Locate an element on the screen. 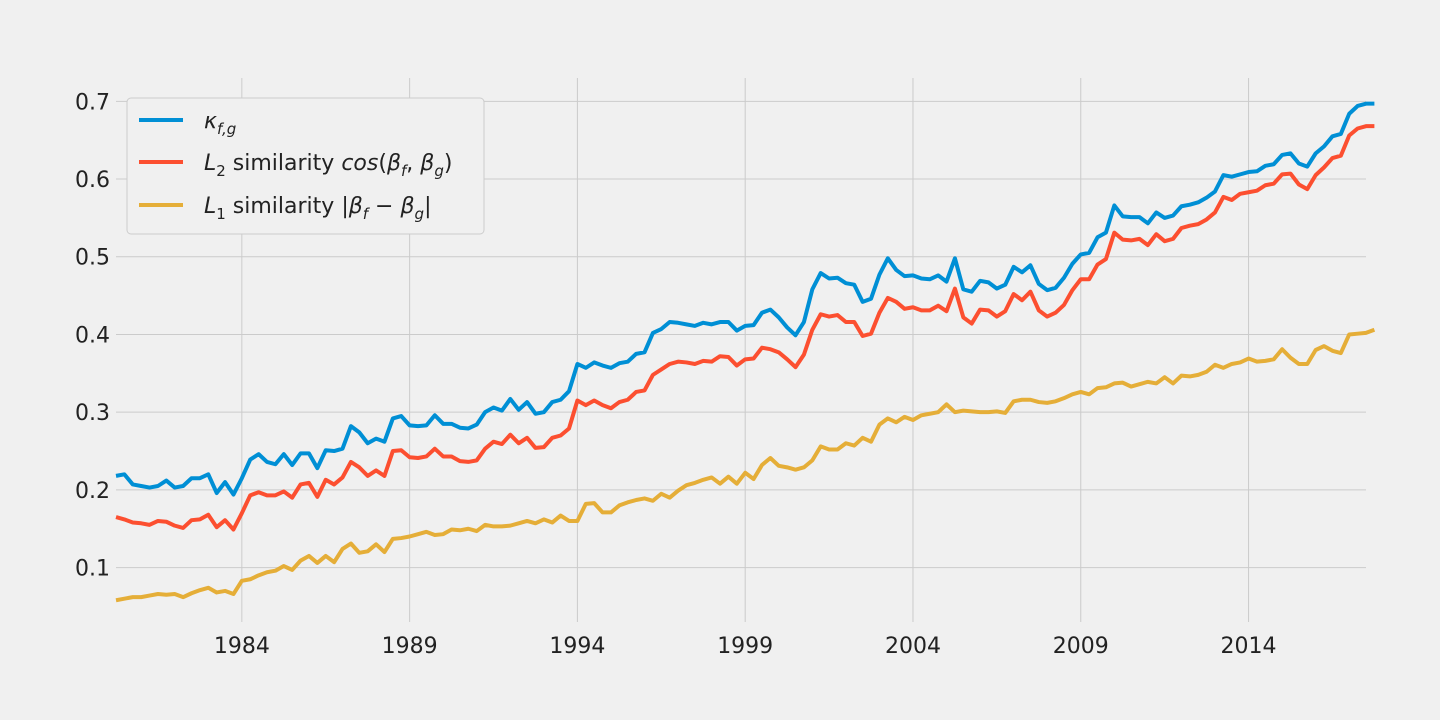 The width and height of the screenshot is (1440, 720). x-tick-label: 1999 is located at coordinates (745, 646).